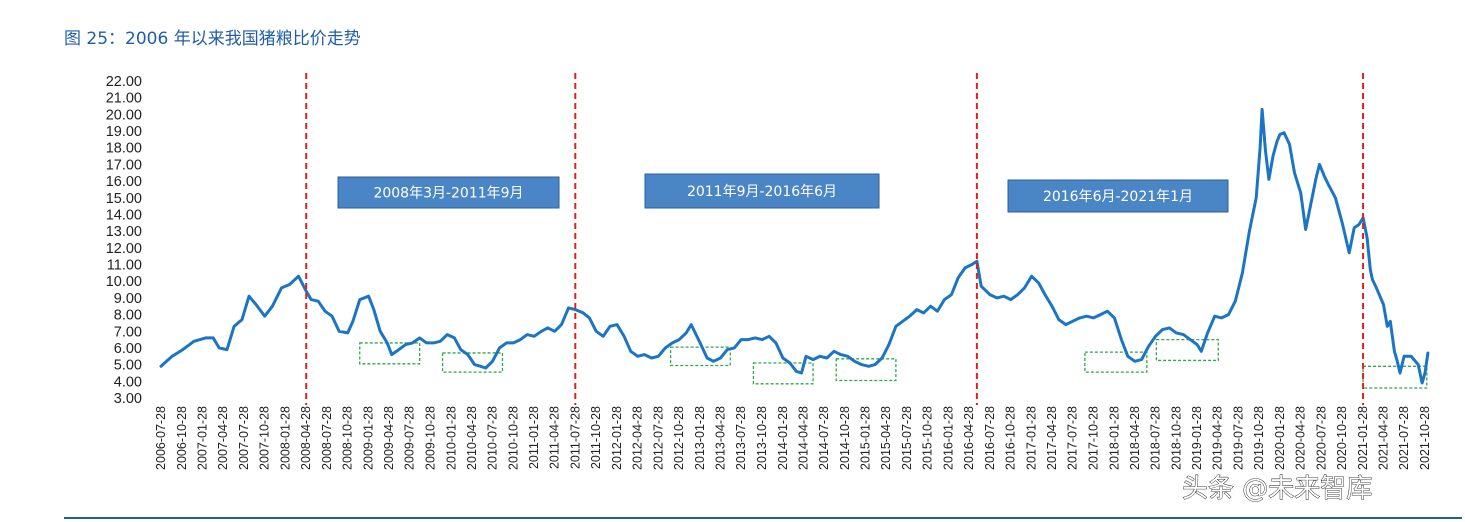 Image resolution: width=1465 pixels, height=522 pixels. What do you see at coordinates (1342, 438) in the screenshot?
I see `x-tick-label: 2020-10-28` at bounding box center [1342, 438].